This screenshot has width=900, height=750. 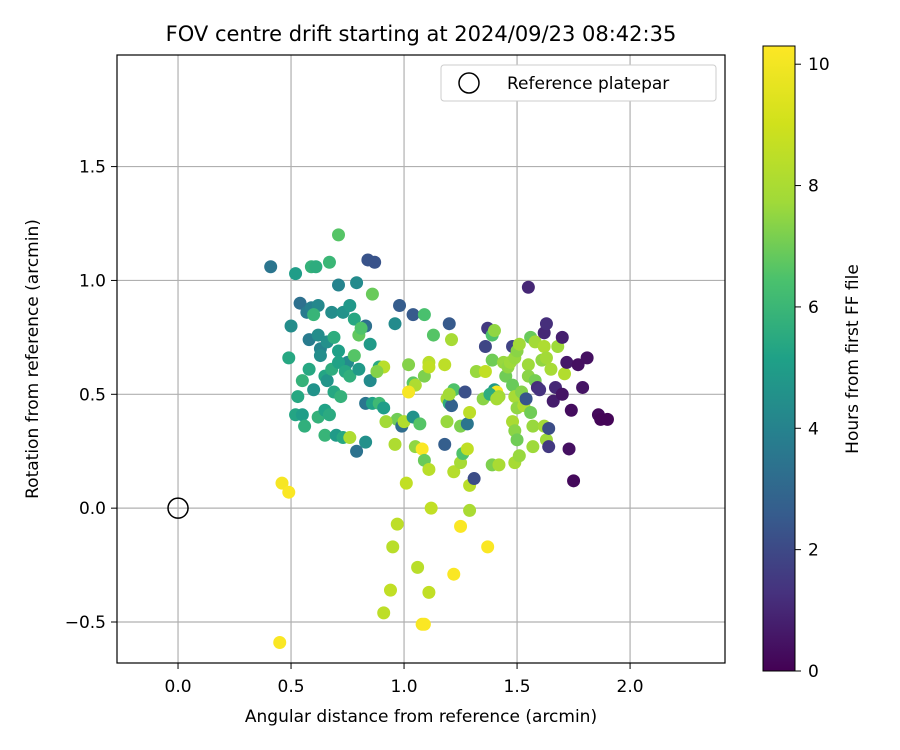 What do you see at coordinates (813, 187) in the screenshot?
I see `colorbar-tick-label: 8` at bounding box center [813, 187].